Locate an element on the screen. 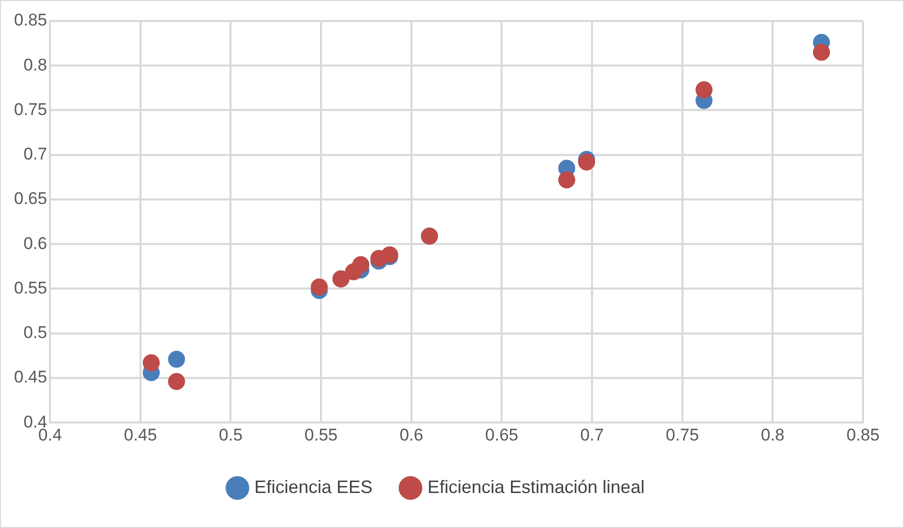 The width and height of the screenshot is (904, 528). y-tick-label: 0.75 is located at coordinates (31, 109).